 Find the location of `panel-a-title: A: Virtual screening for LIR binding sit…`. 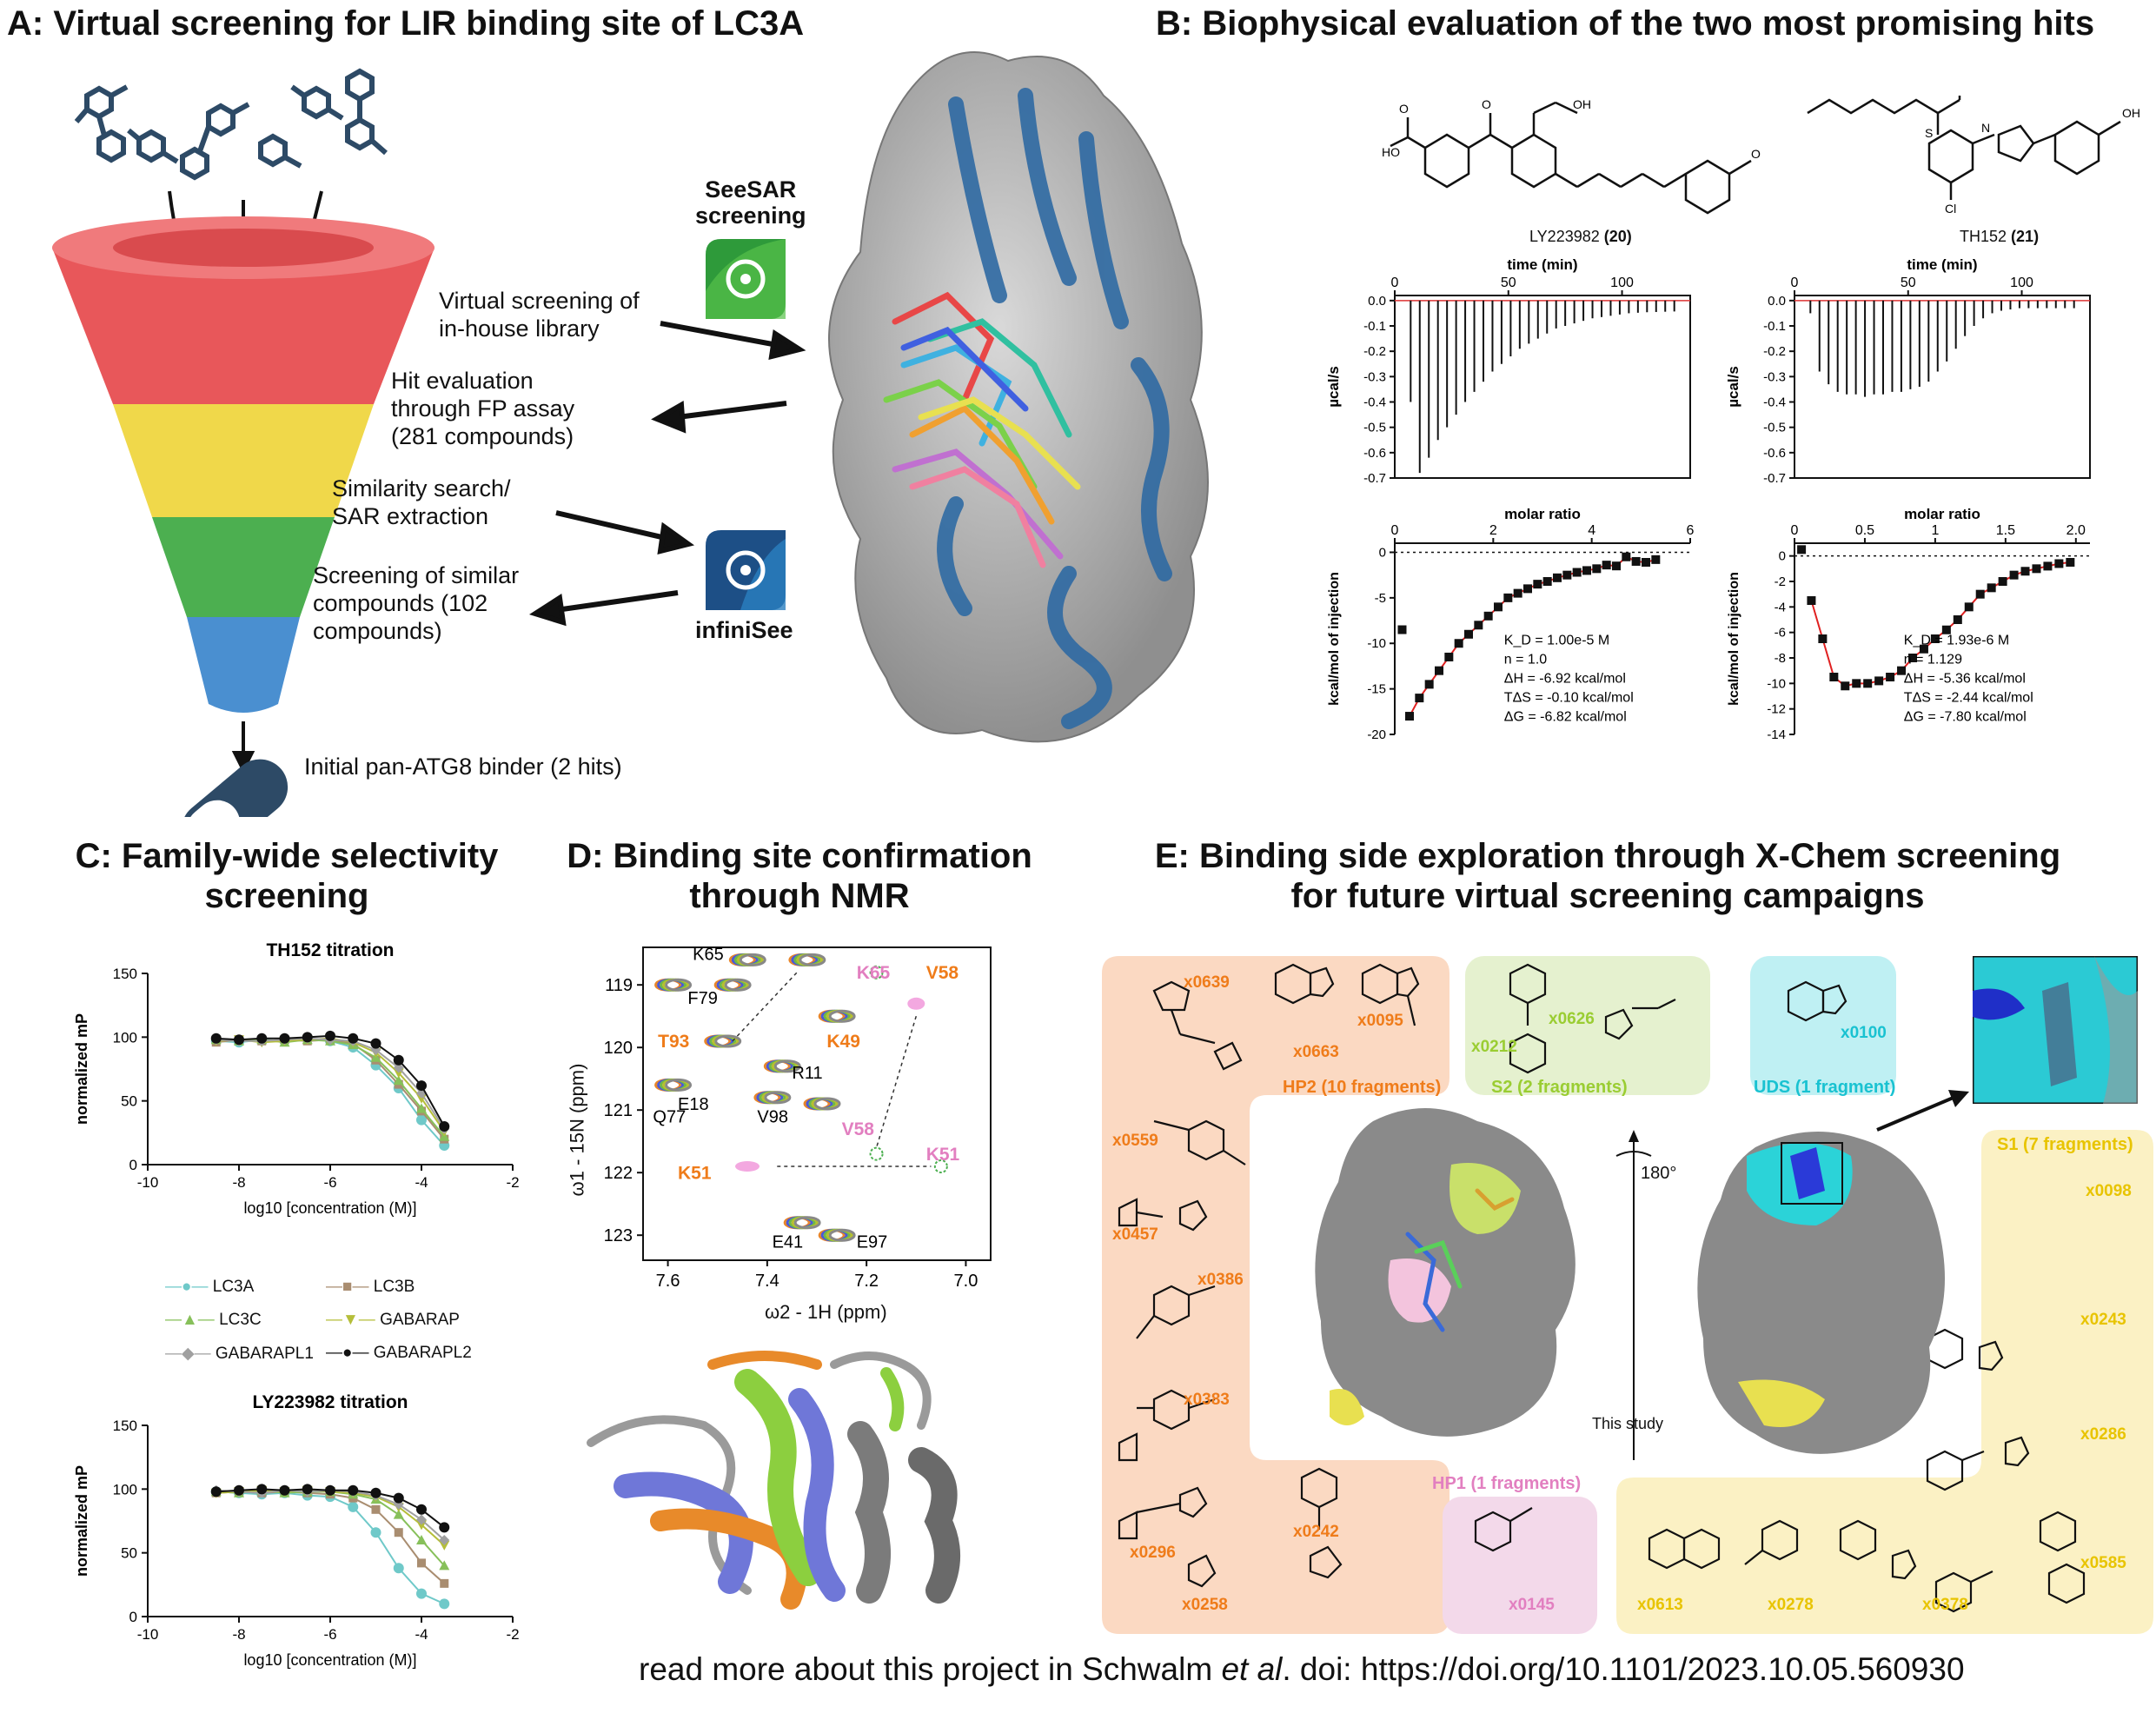

panel-a-title: A: Virtual screening for LIR binding sit… is located at coordinates (406, 23).